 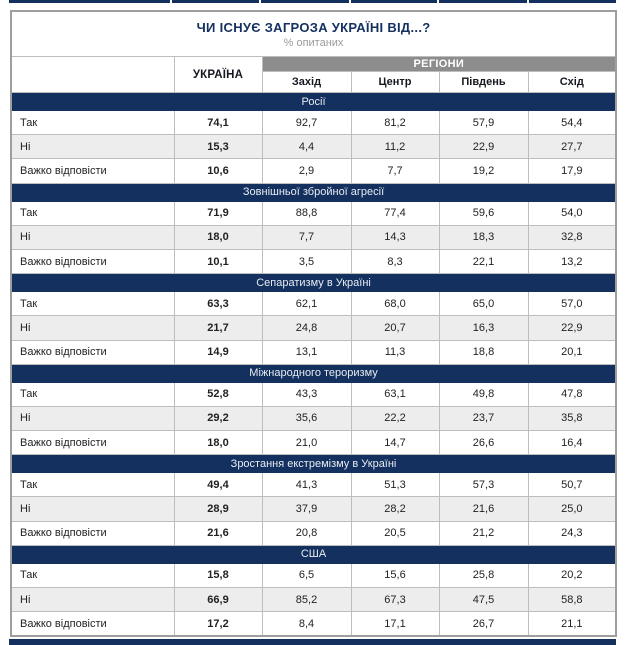 What do you see at coordinates (395, 575) in the screenshot?
I see `region-value: 15,6` at bounding box center [395, 575].